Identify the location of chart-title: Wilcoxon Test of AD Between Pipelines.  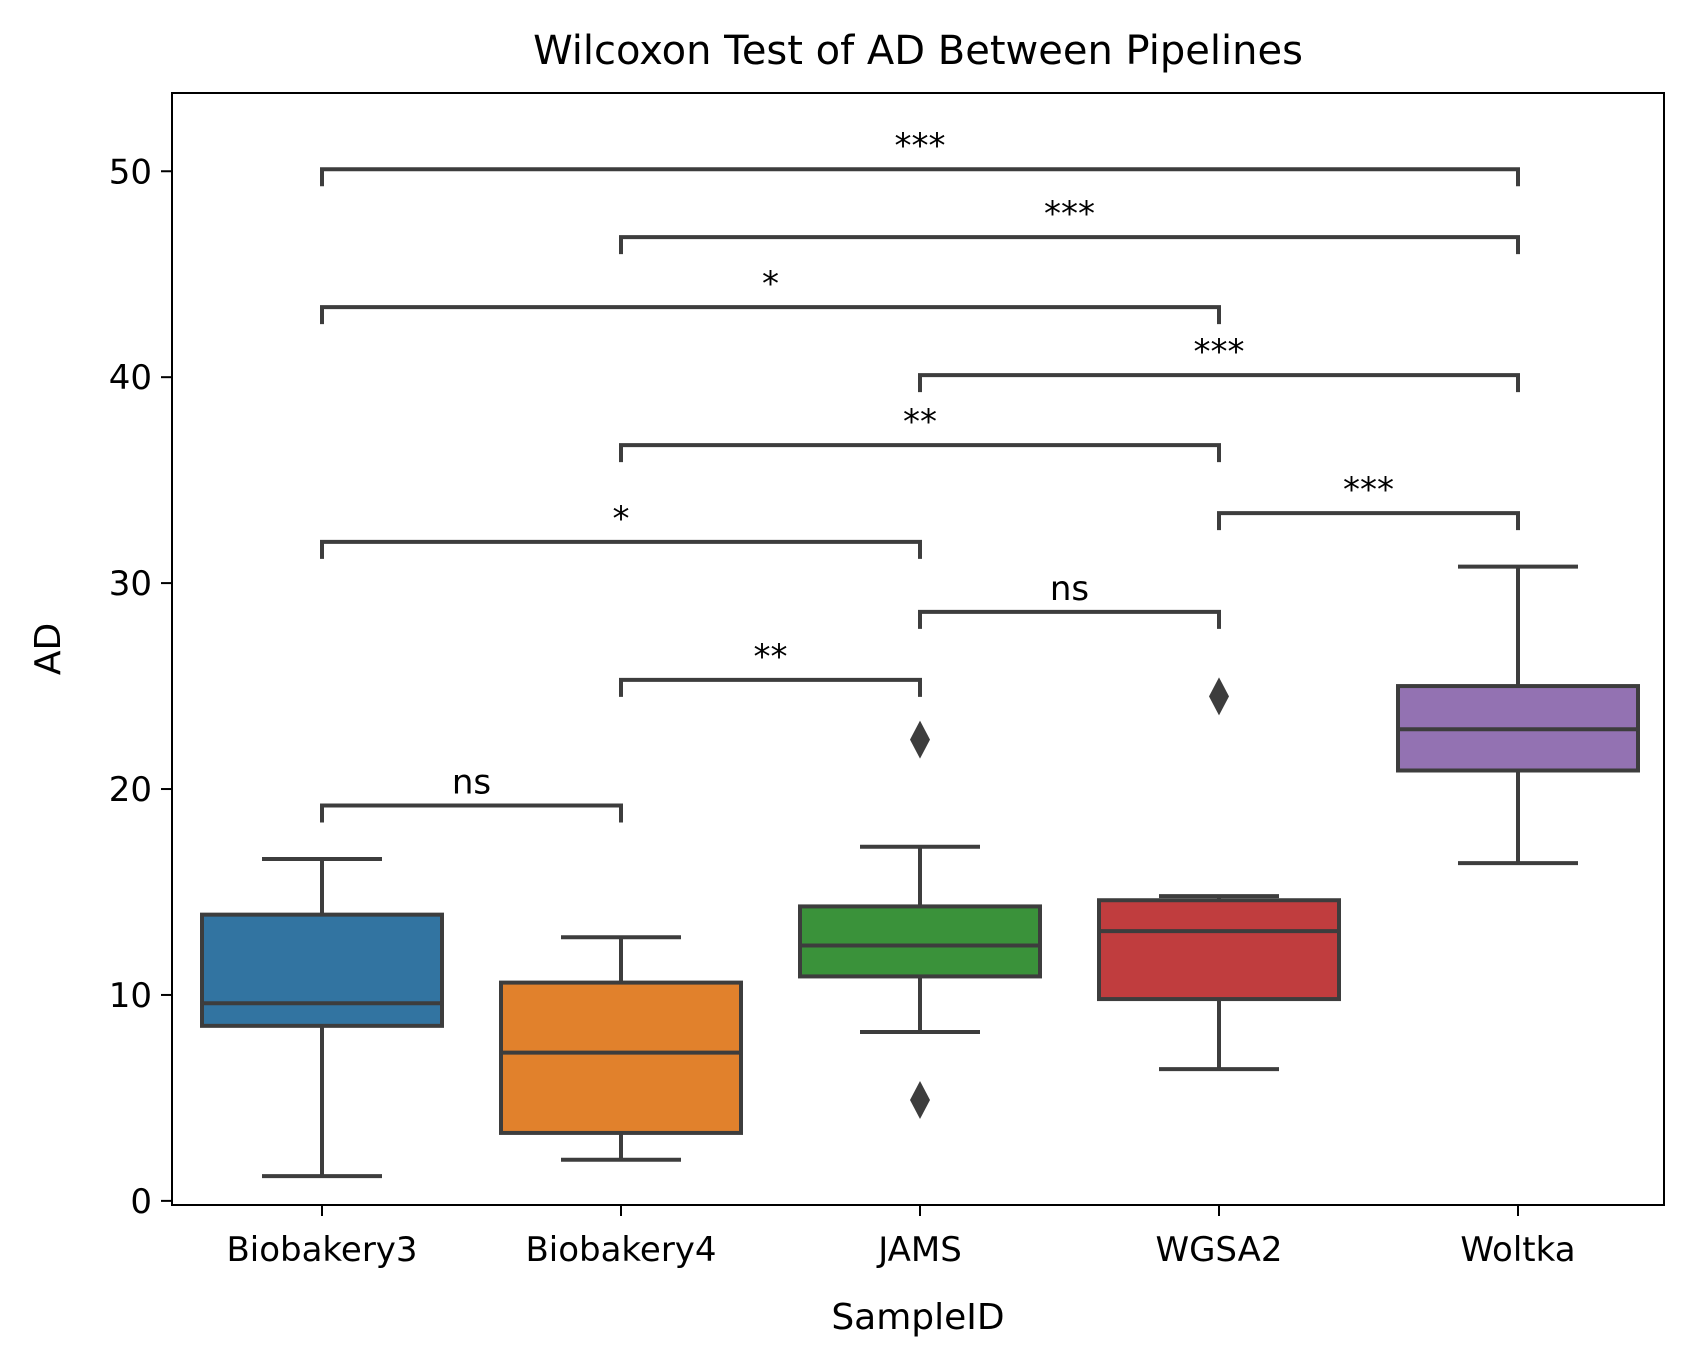
(918, 51).